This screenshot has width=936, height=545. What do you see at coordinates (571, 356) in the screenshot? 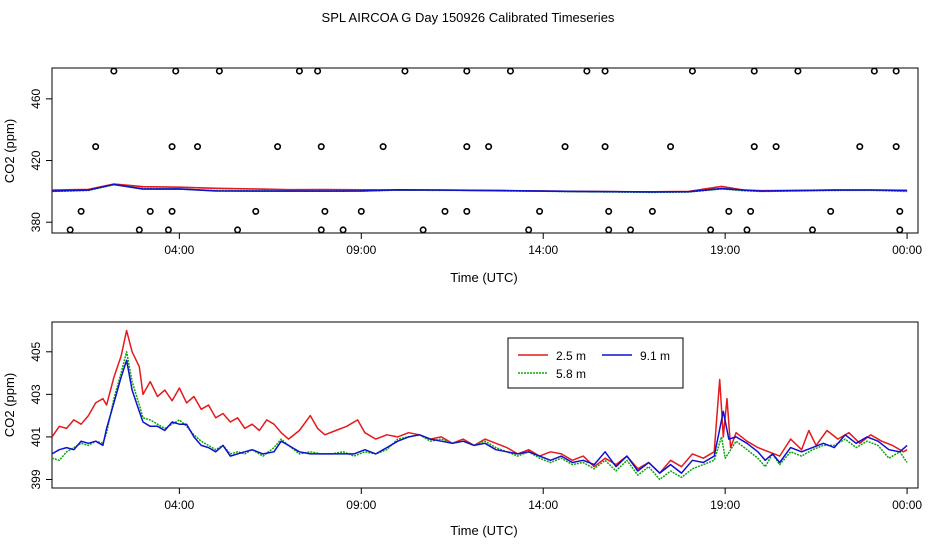
I see `legend-label-2-5m: 2.5 m` at bounding box center [571, 356].